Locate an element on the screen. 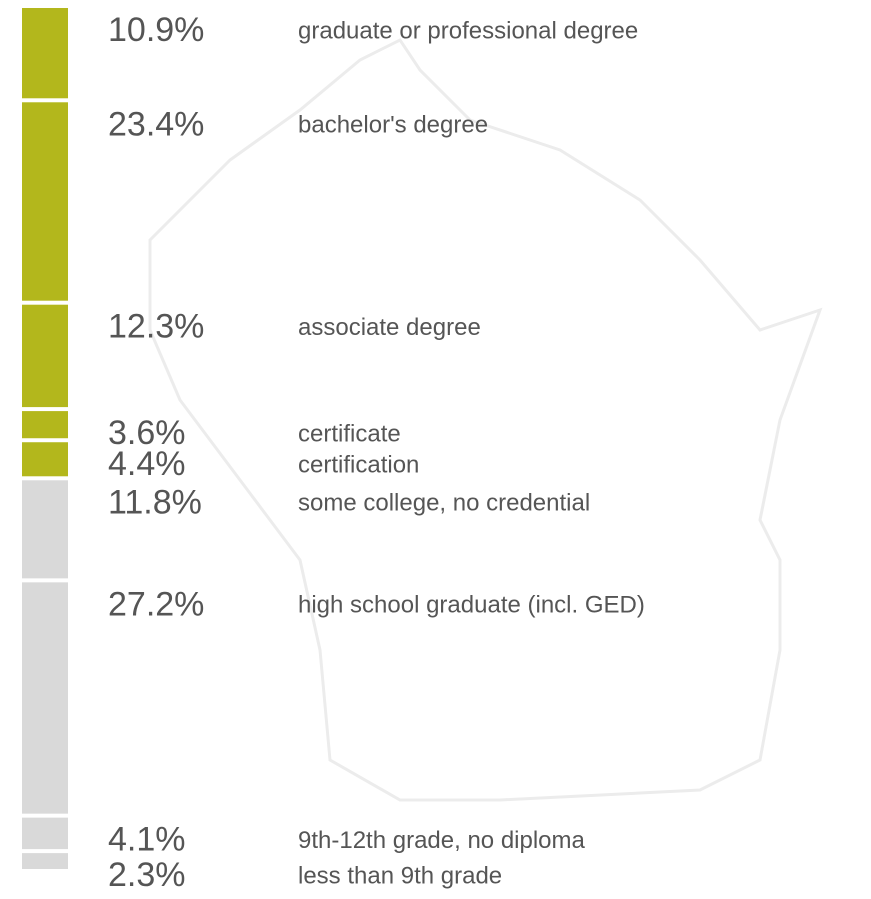  value-label: 23.4% is located at coordinates (156, 124).